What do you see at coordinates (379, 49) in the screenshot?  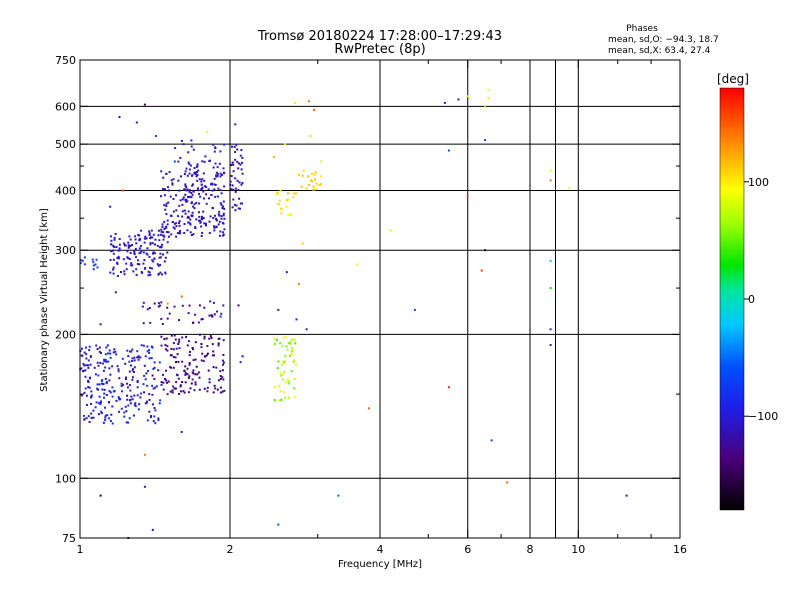 I see `chart-subtitle: RwPretec (8p)` at bounding box center [379, 49].